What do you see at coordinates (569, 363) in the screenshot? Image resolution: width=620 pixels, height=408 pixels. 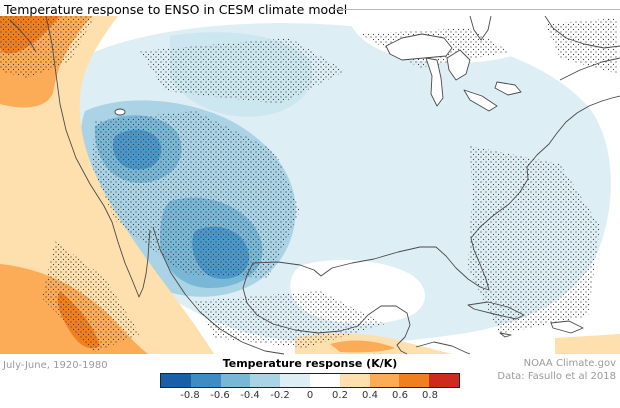 I see `source-credit: NOAA Climate.gov` at bounding box center [569, 363].